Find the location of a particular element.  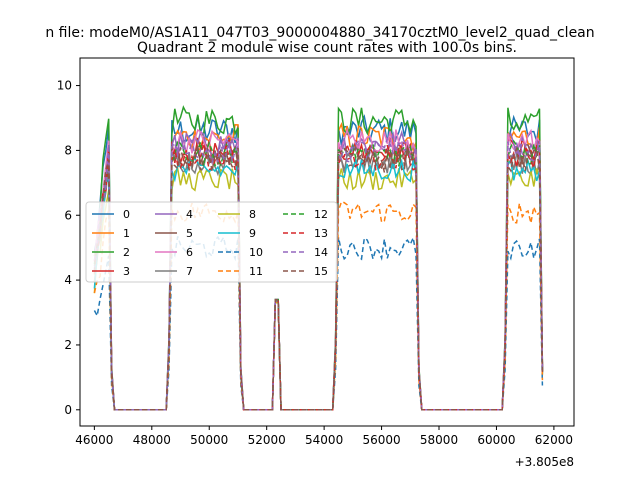

x-tick-label: 50000 is located at coordinates (209, 440).